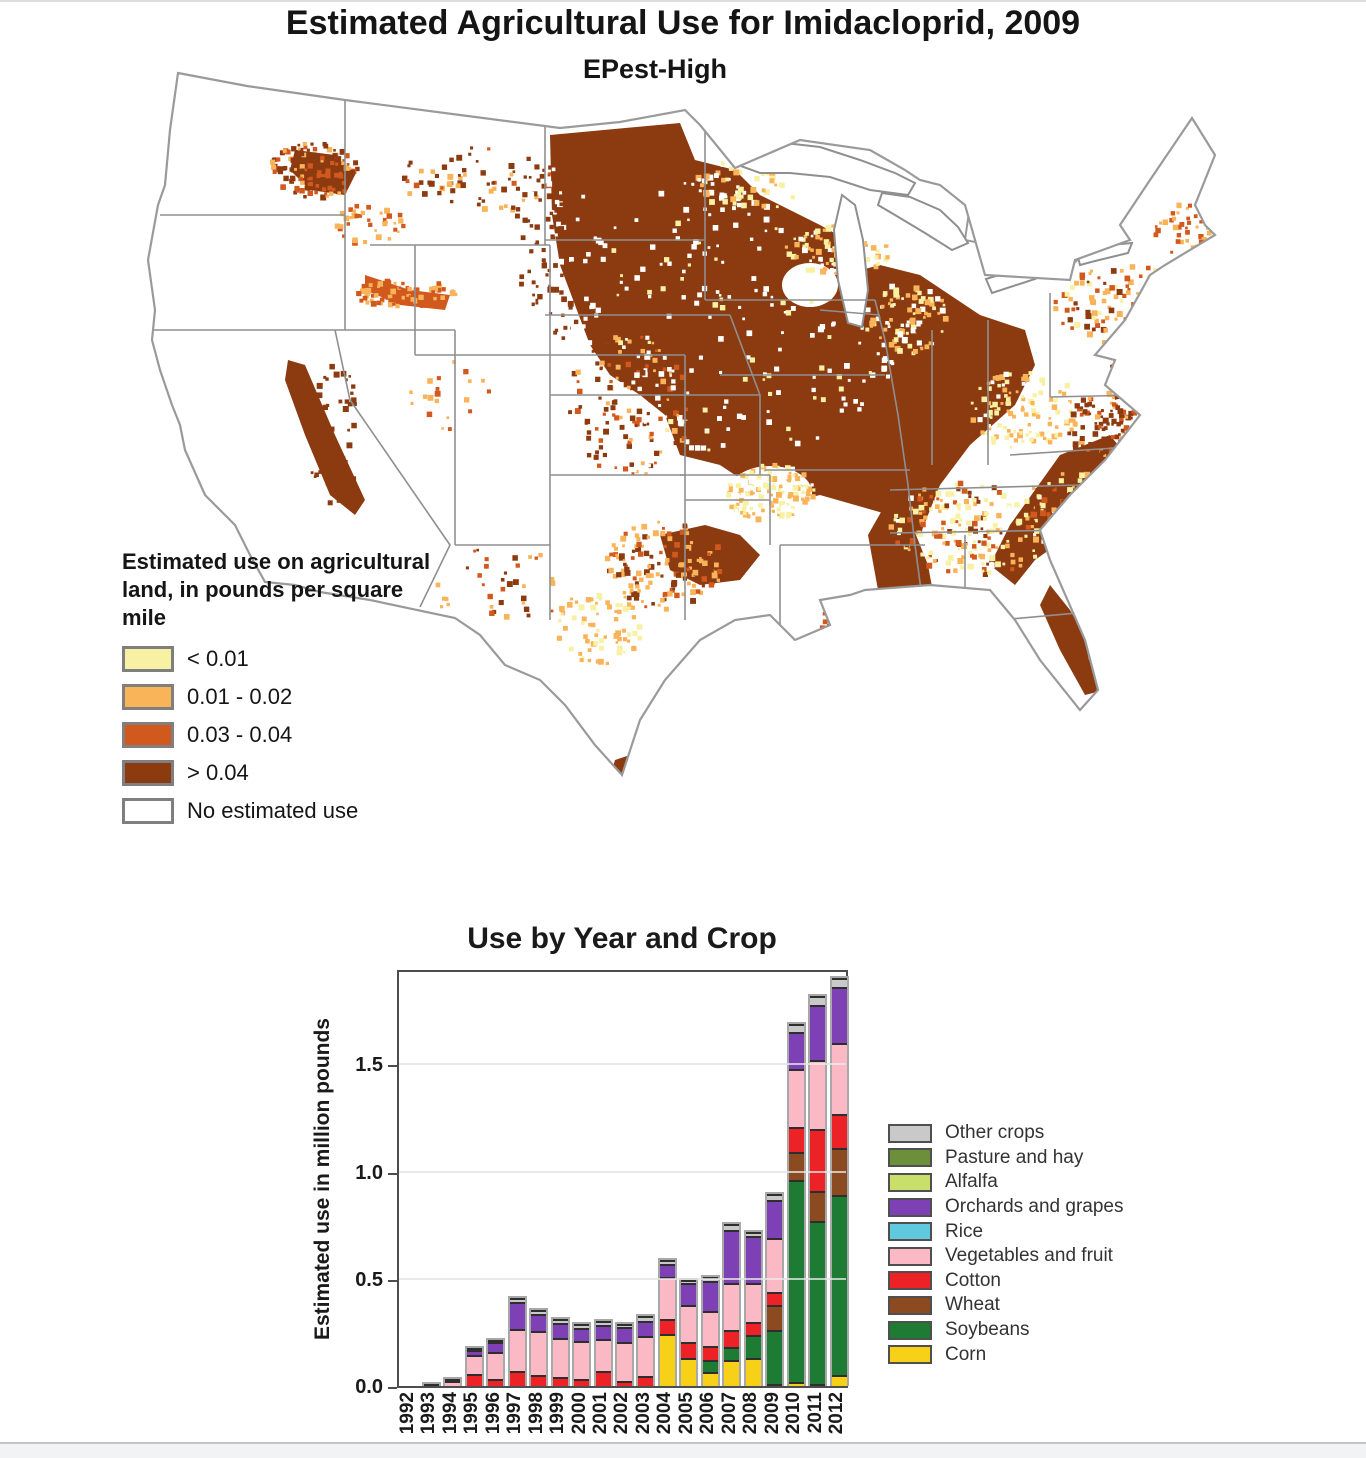  What do you see at coordinates (753, 1372) in the screenshot?
I see `bar-segment-corn` at bounding box center [753, 1372].